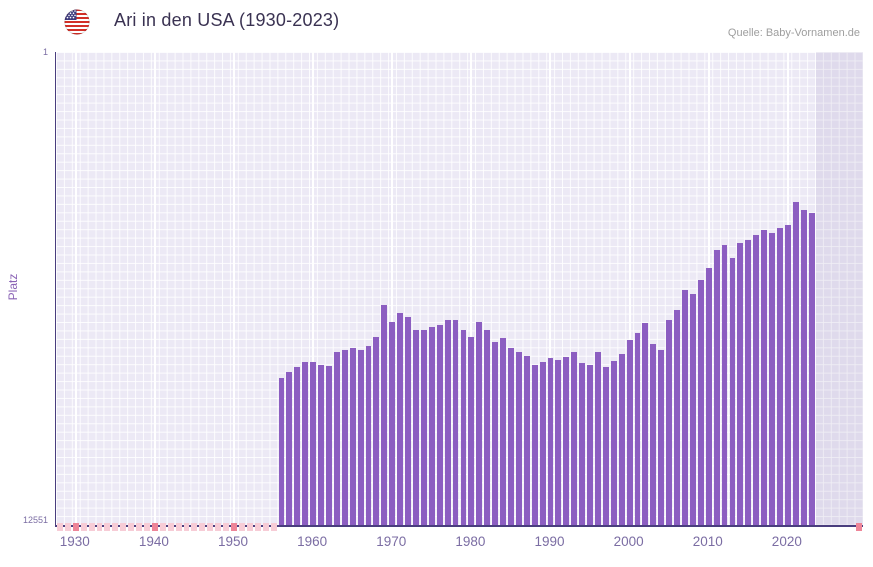 This screenshot has width=873, height=567. What do you see at coordinates (839, 288) in the screenshot?
I see `future-years-shade` at bounding box center [839, 288].